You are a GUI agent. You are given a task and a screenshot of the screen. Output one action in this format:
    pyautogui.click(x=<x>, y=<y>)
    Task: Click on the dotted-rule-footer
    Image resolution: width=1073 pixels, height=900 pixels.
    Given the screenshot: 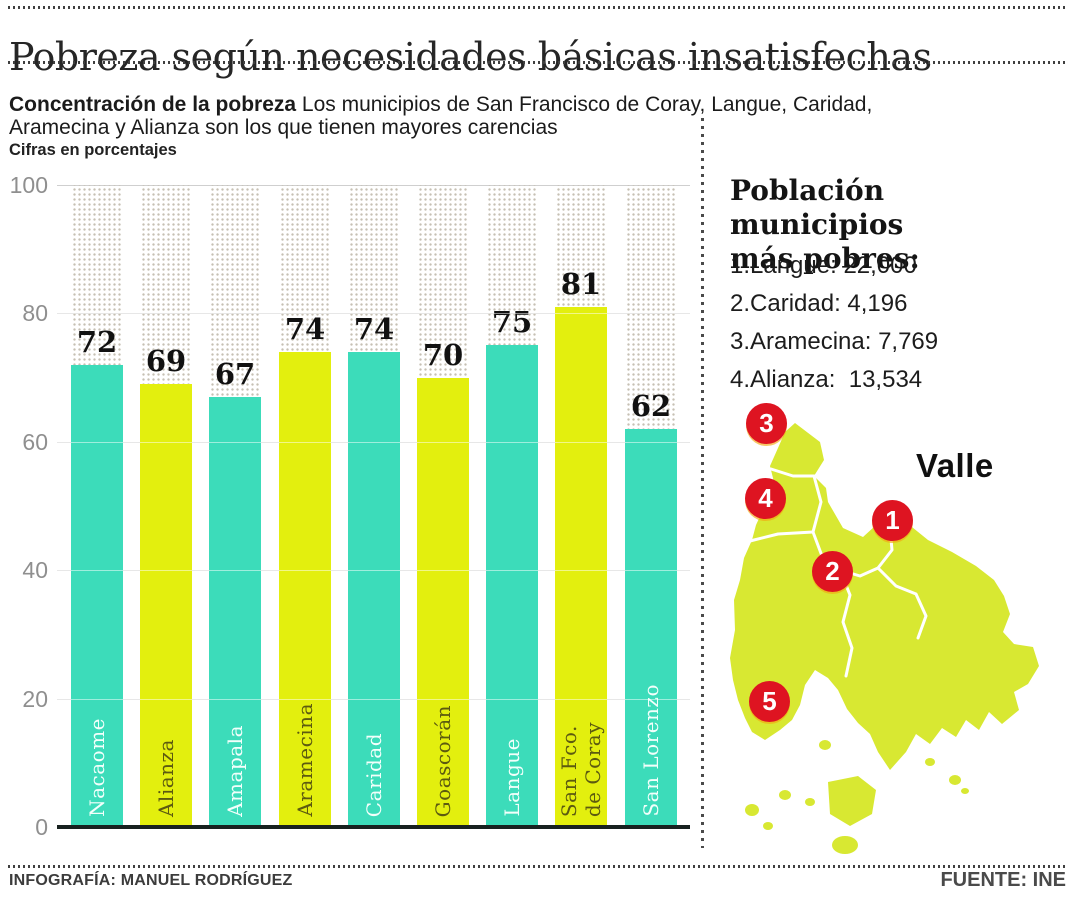 What is the action you would take?
    pyautogui.click(x=537, y=866)
    